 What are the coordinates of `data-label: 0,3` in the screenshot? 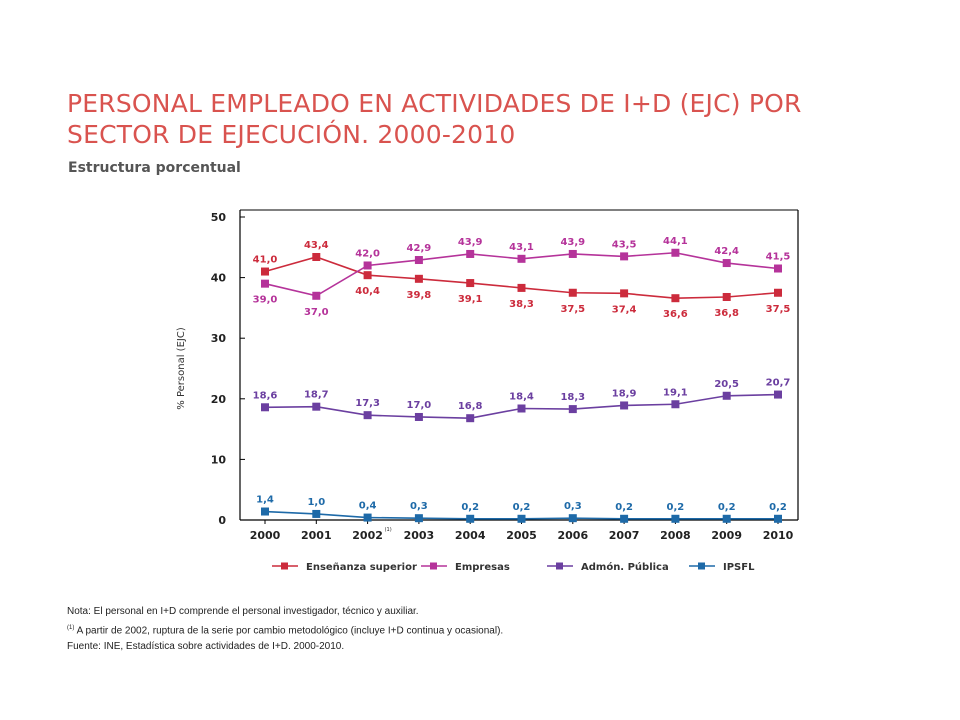 It's located at (573, 506).